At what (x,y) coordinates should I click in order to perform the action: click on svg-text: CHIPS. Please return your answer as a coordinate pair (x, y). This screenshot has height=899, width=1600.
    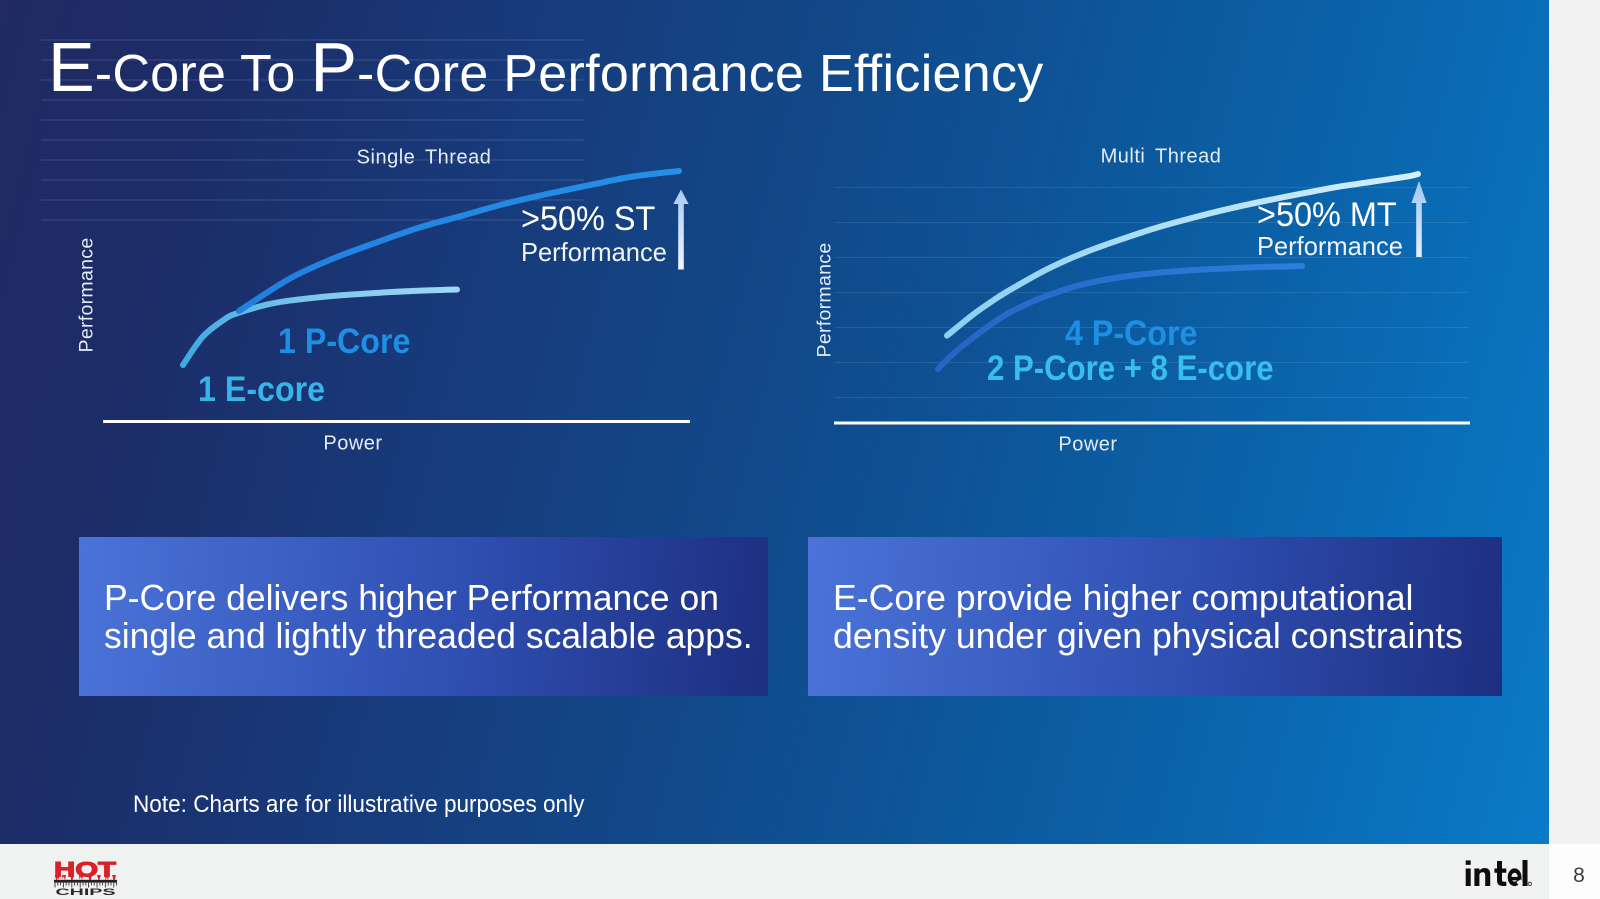
    Looking at the image, I should click on (86, 892).